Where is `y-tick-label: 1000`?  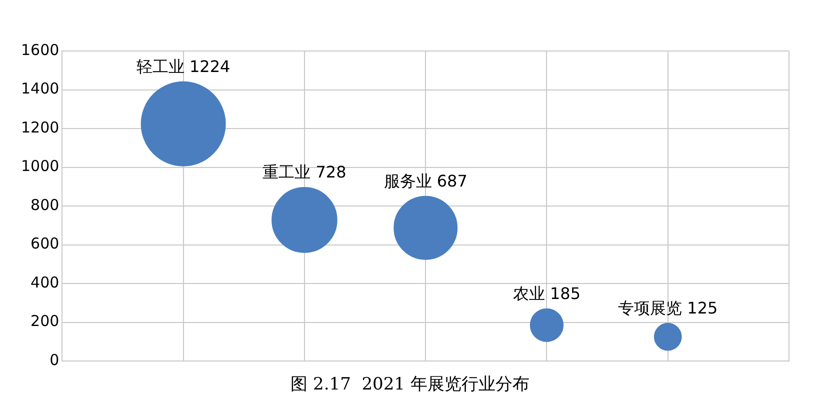
y-tick-label: 1000 is located at coordinates (40, 166).